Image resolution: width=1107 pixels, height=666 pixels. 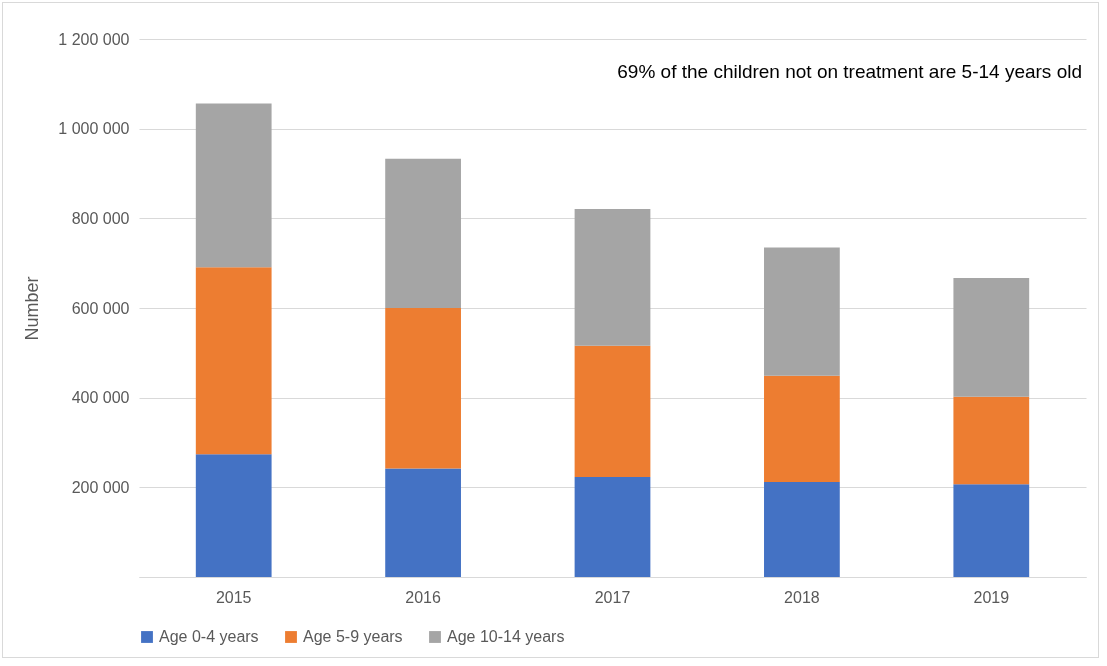 I want to click on y-tick-label: 1 200 000, so click(x=94, y=39).